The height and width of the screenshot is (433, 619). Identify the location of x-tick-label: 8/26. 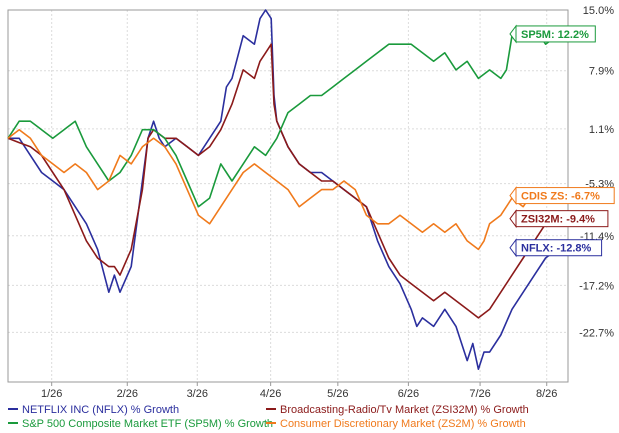
(546, 394).